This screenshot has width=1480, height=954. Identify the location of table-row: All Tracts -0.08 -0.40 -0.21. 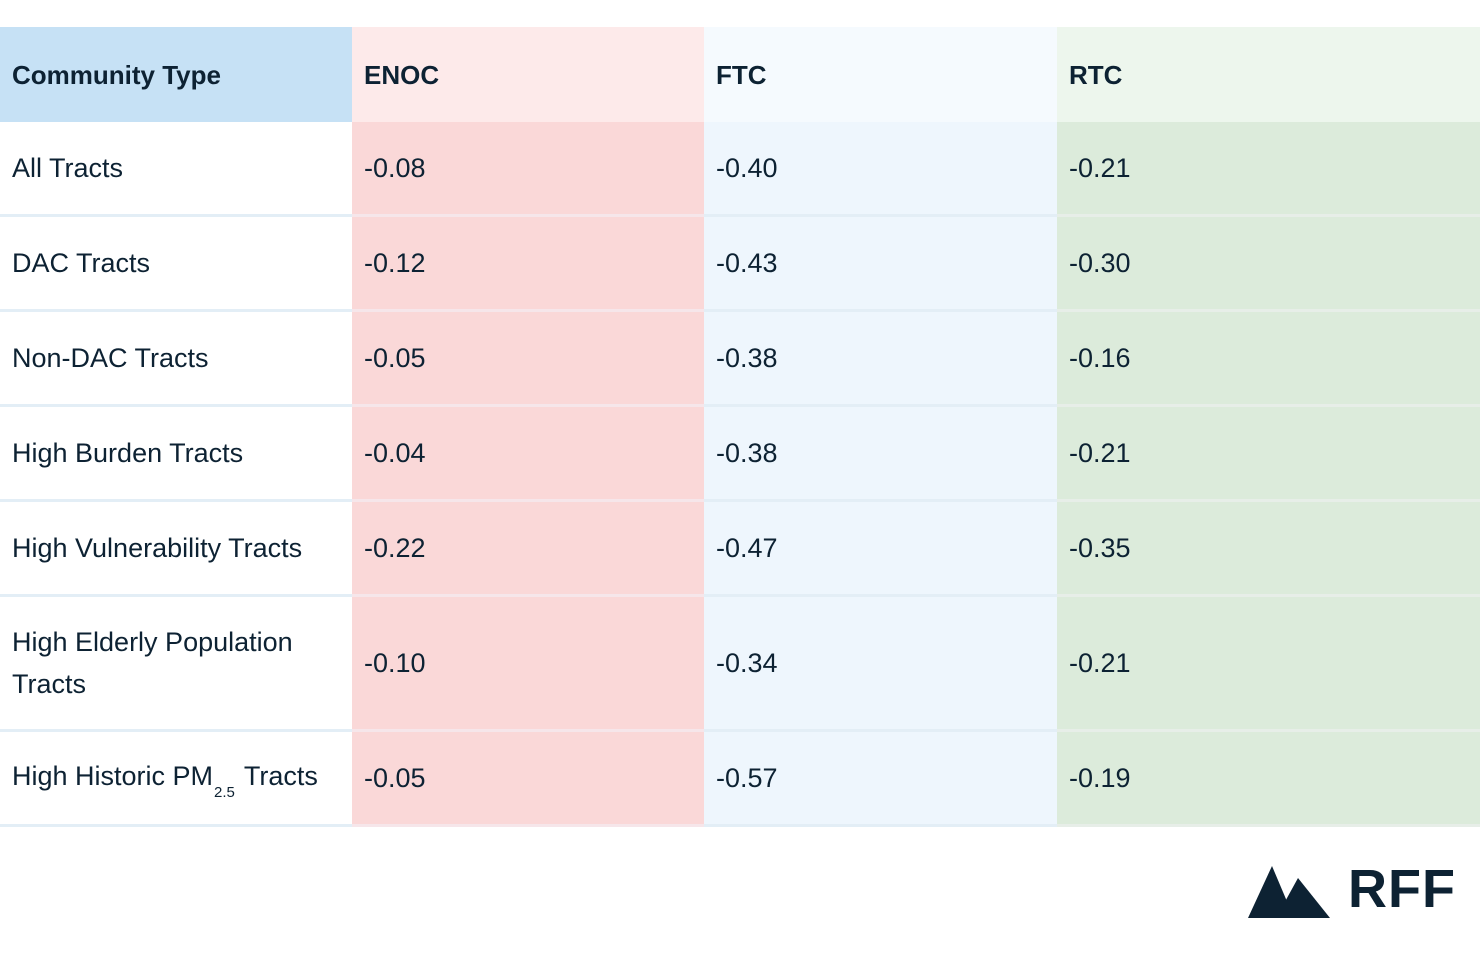
(740, 169).